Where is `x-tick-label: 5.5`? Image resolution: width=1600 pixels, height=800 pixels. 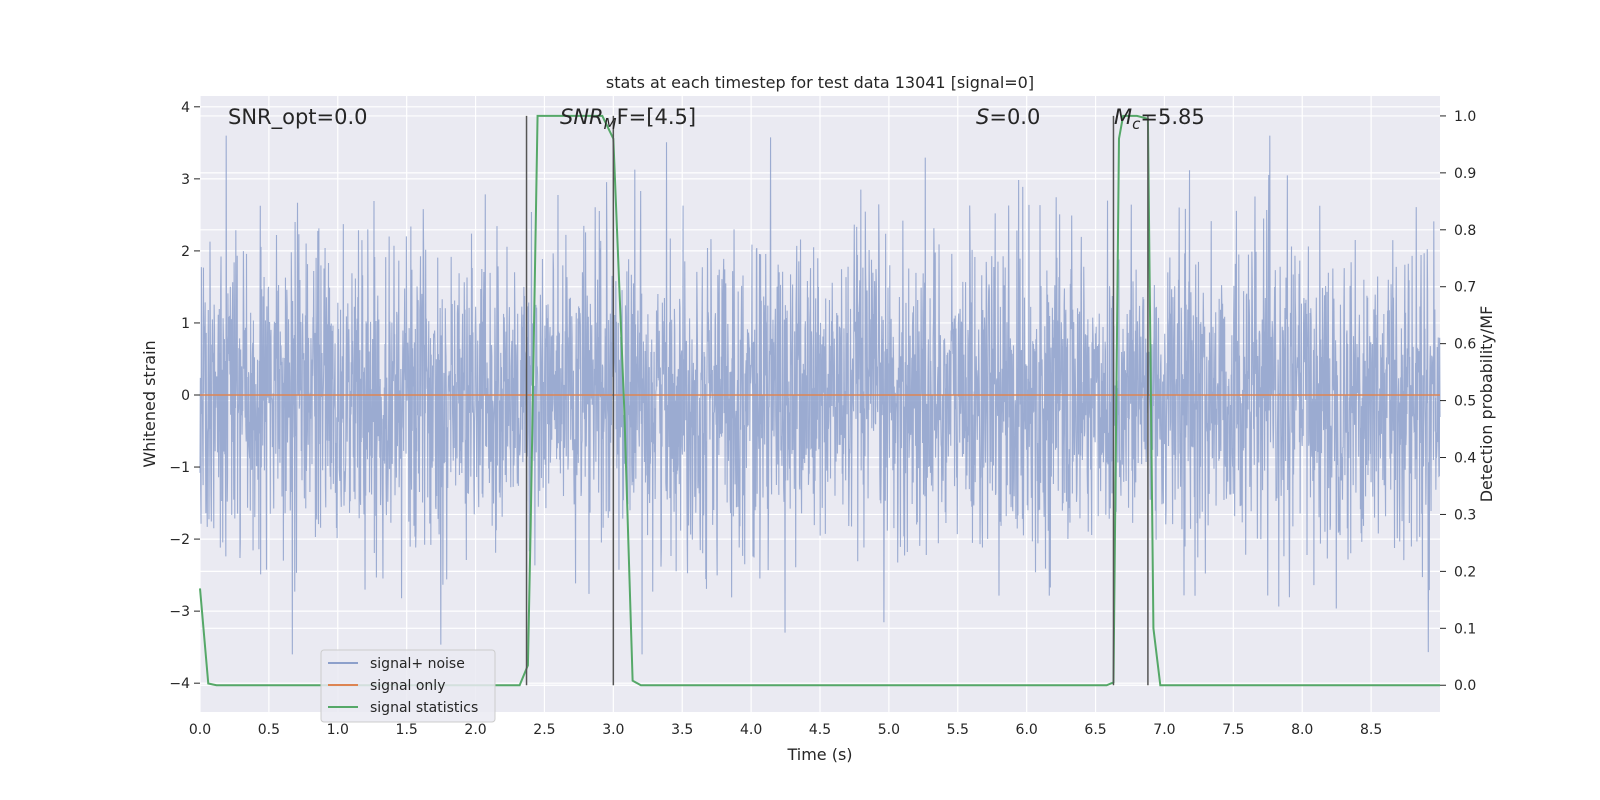 x-tick-label: 5.5 is located at coordinates (958, 730).